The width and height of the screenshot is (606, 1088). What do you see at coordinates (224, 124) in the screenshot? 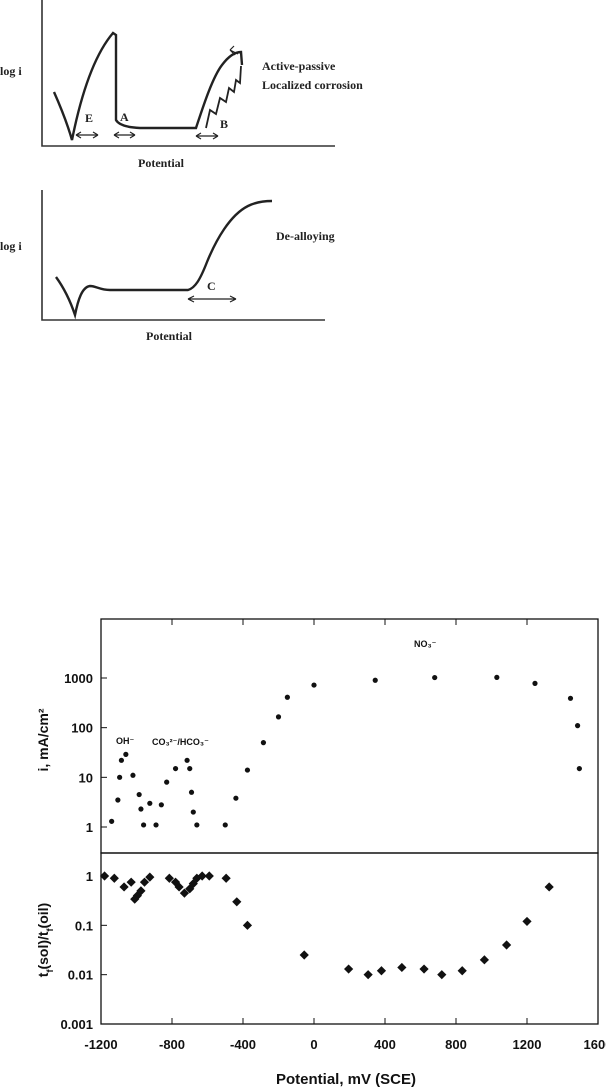
I see `sketch1-label-B: B` at bounding box center [224, 124].